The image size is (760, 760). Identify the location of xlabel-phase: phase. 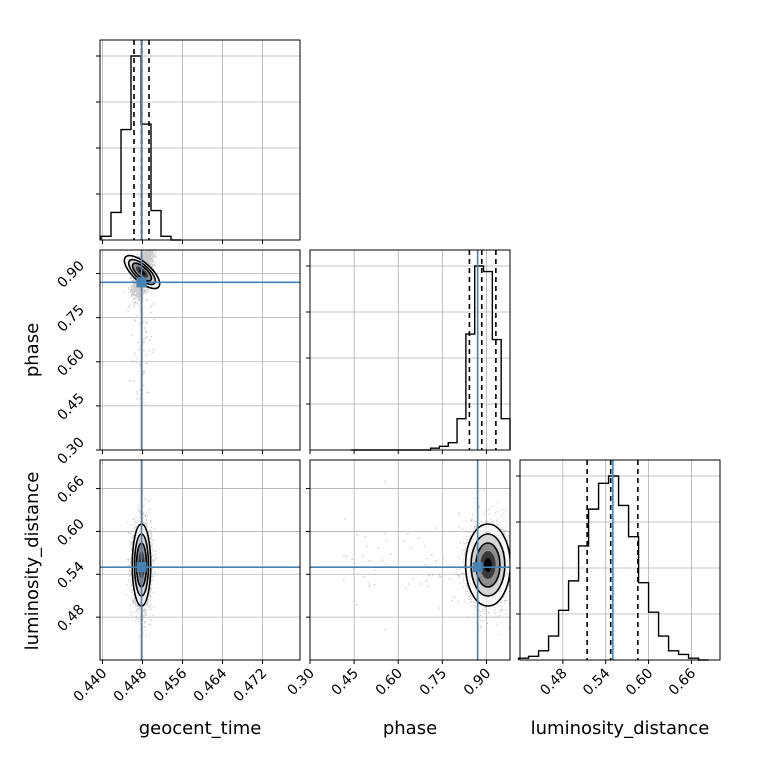
(410, 728).